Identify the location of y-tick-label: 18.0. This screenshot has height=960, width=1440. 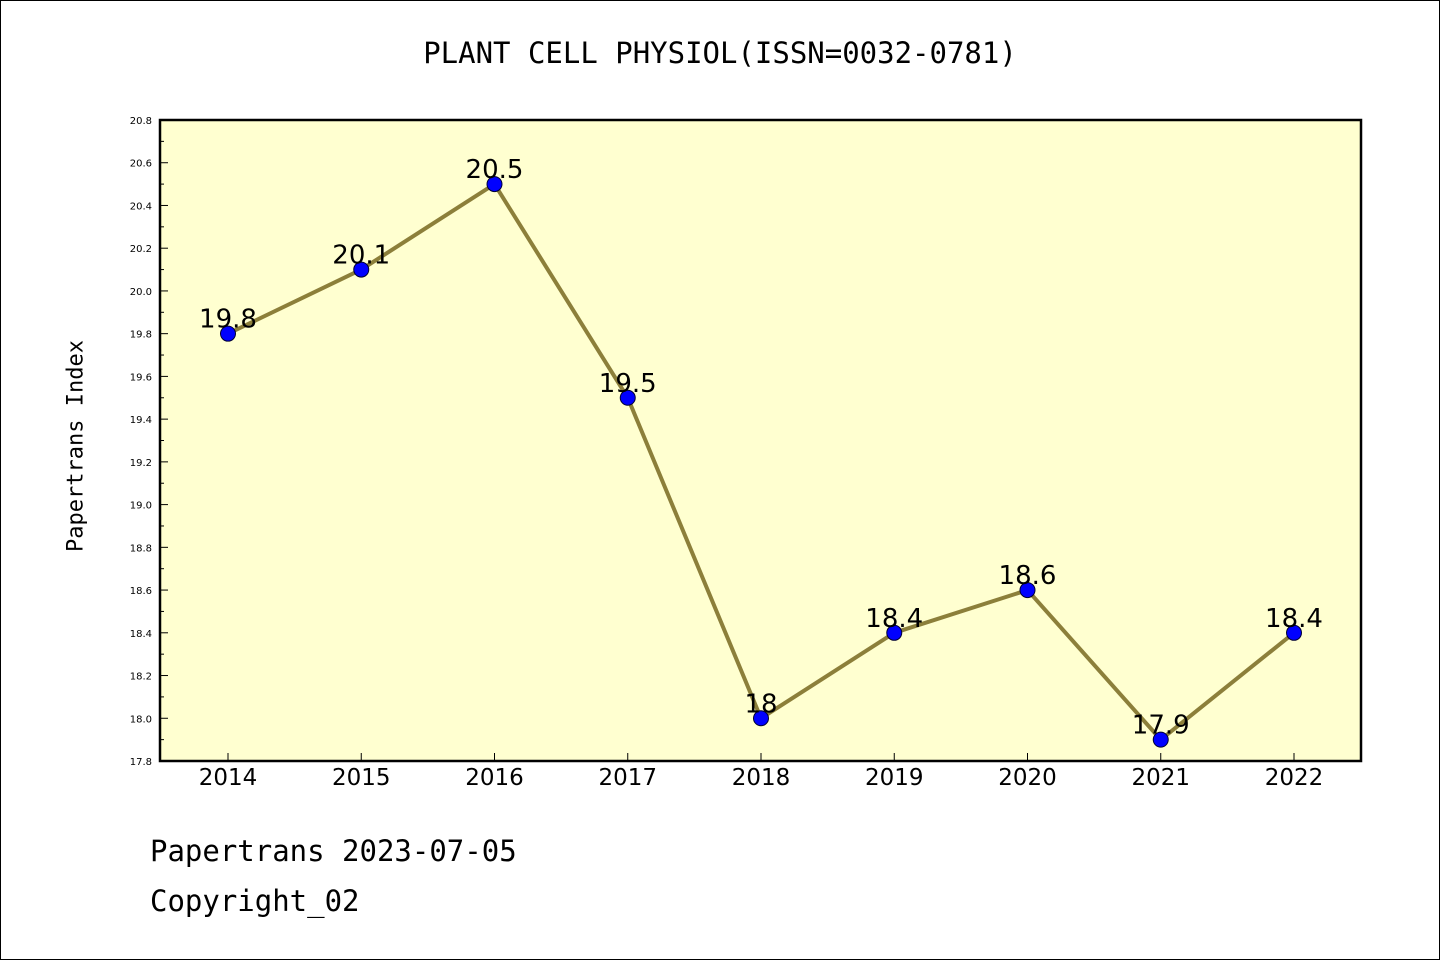
(141, 719).